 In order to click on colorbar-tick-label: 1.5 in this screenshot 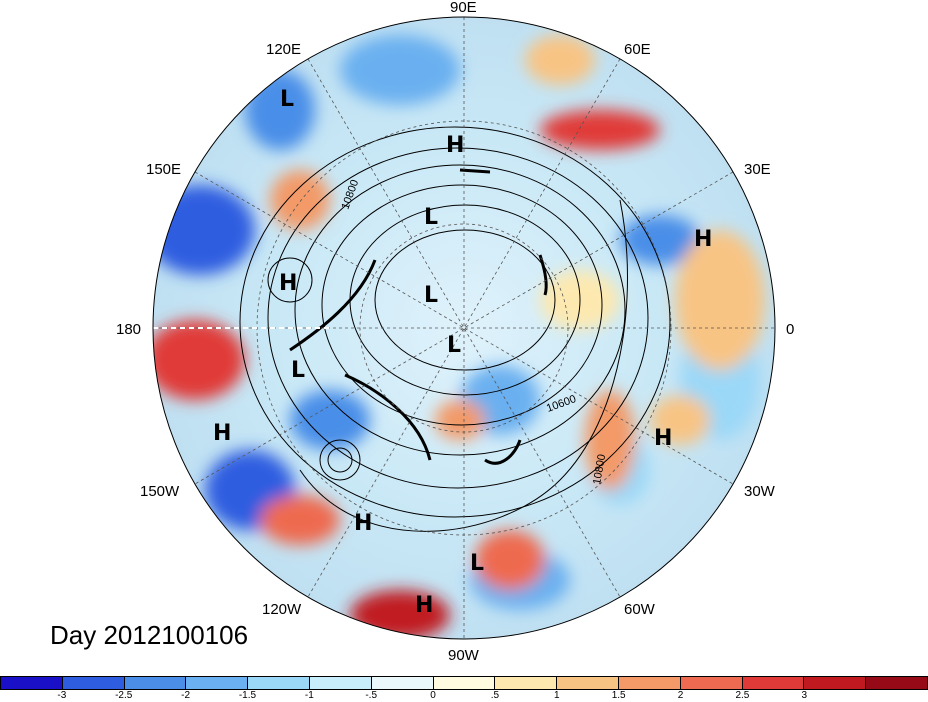, I will do `click(618, 695)`.